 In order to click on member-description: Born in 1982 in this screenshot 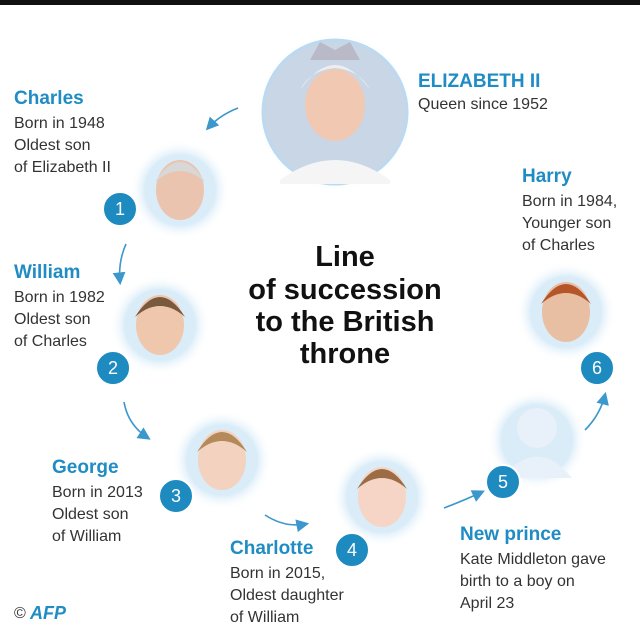, I will do `click(59, 297)`.